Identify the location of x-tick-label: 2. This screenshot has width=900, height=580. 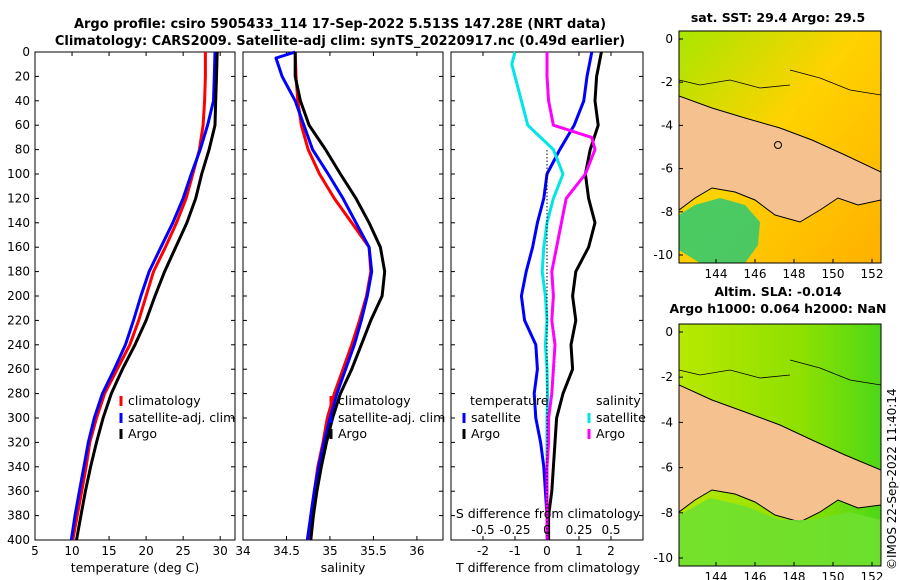
(611, 551).